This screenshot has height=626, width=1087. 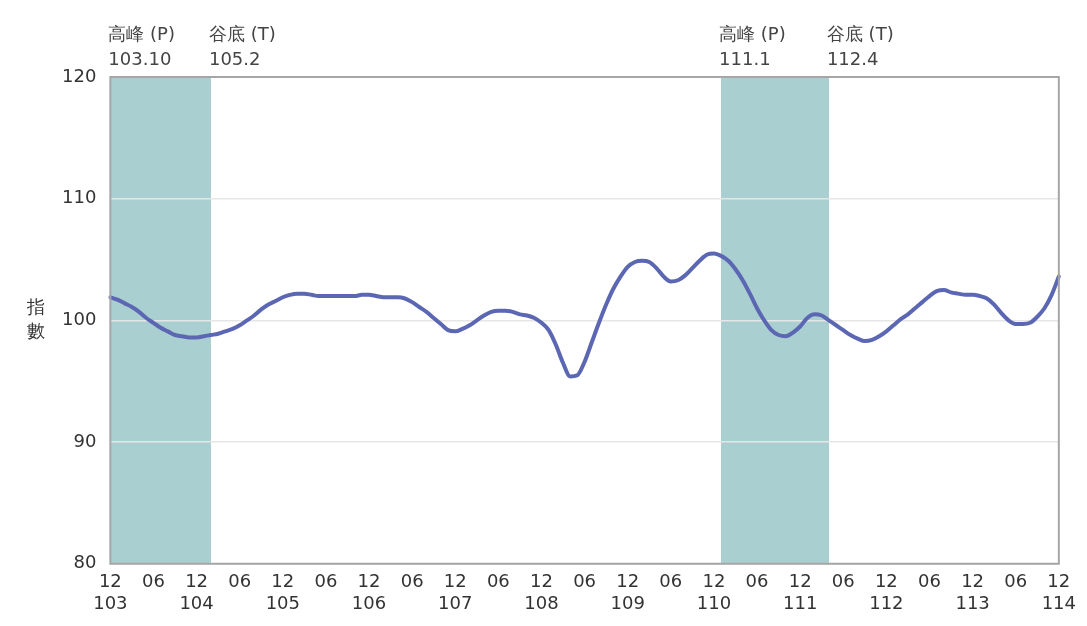 I want to click on x-tick-label: 12 113, so click(x=972, y=591).